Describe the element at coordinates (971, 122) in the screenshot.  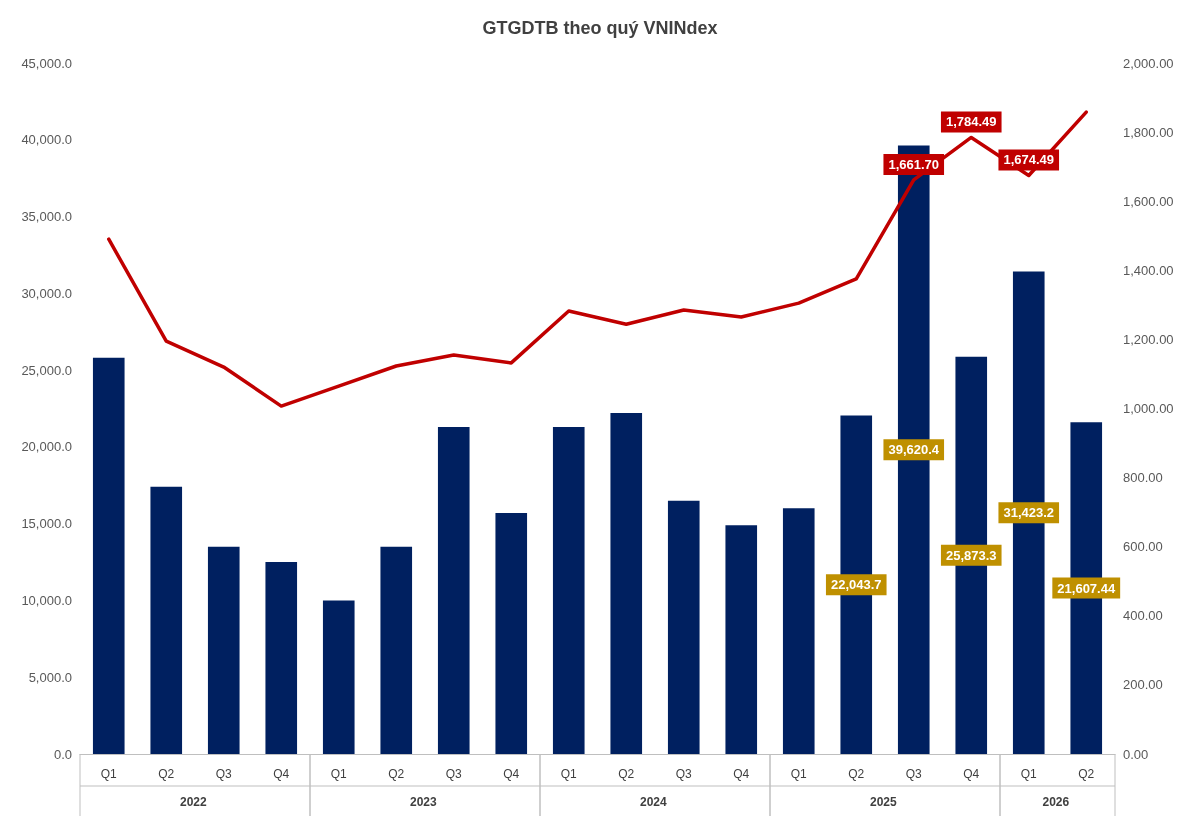
I see `data-label: 1,784.49` at that location.